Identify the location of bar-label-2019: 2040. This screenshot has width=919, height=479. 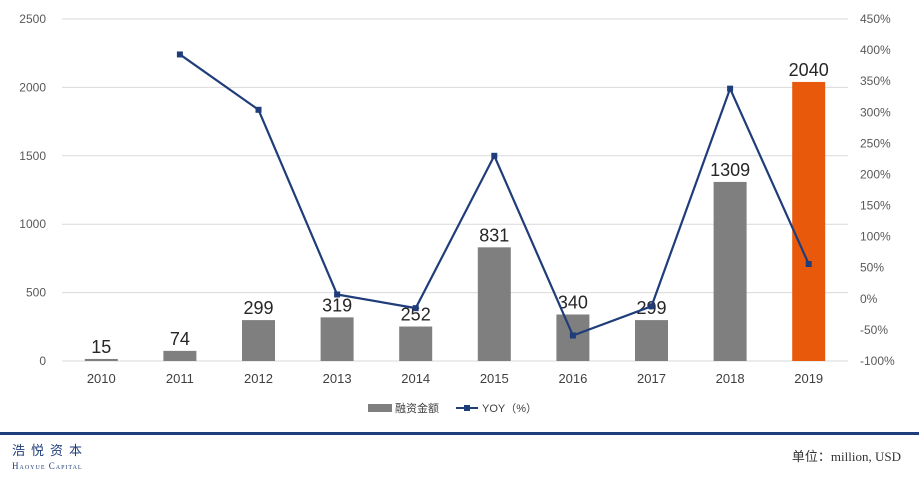
(809, 70).